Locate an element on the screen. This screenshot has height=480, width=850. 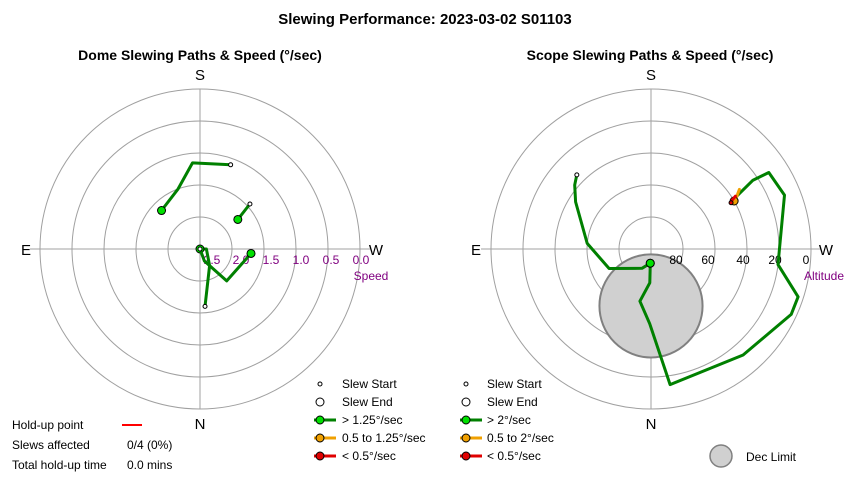
dome-radial-tick: 0.5 is located at coordinates (331, 260).